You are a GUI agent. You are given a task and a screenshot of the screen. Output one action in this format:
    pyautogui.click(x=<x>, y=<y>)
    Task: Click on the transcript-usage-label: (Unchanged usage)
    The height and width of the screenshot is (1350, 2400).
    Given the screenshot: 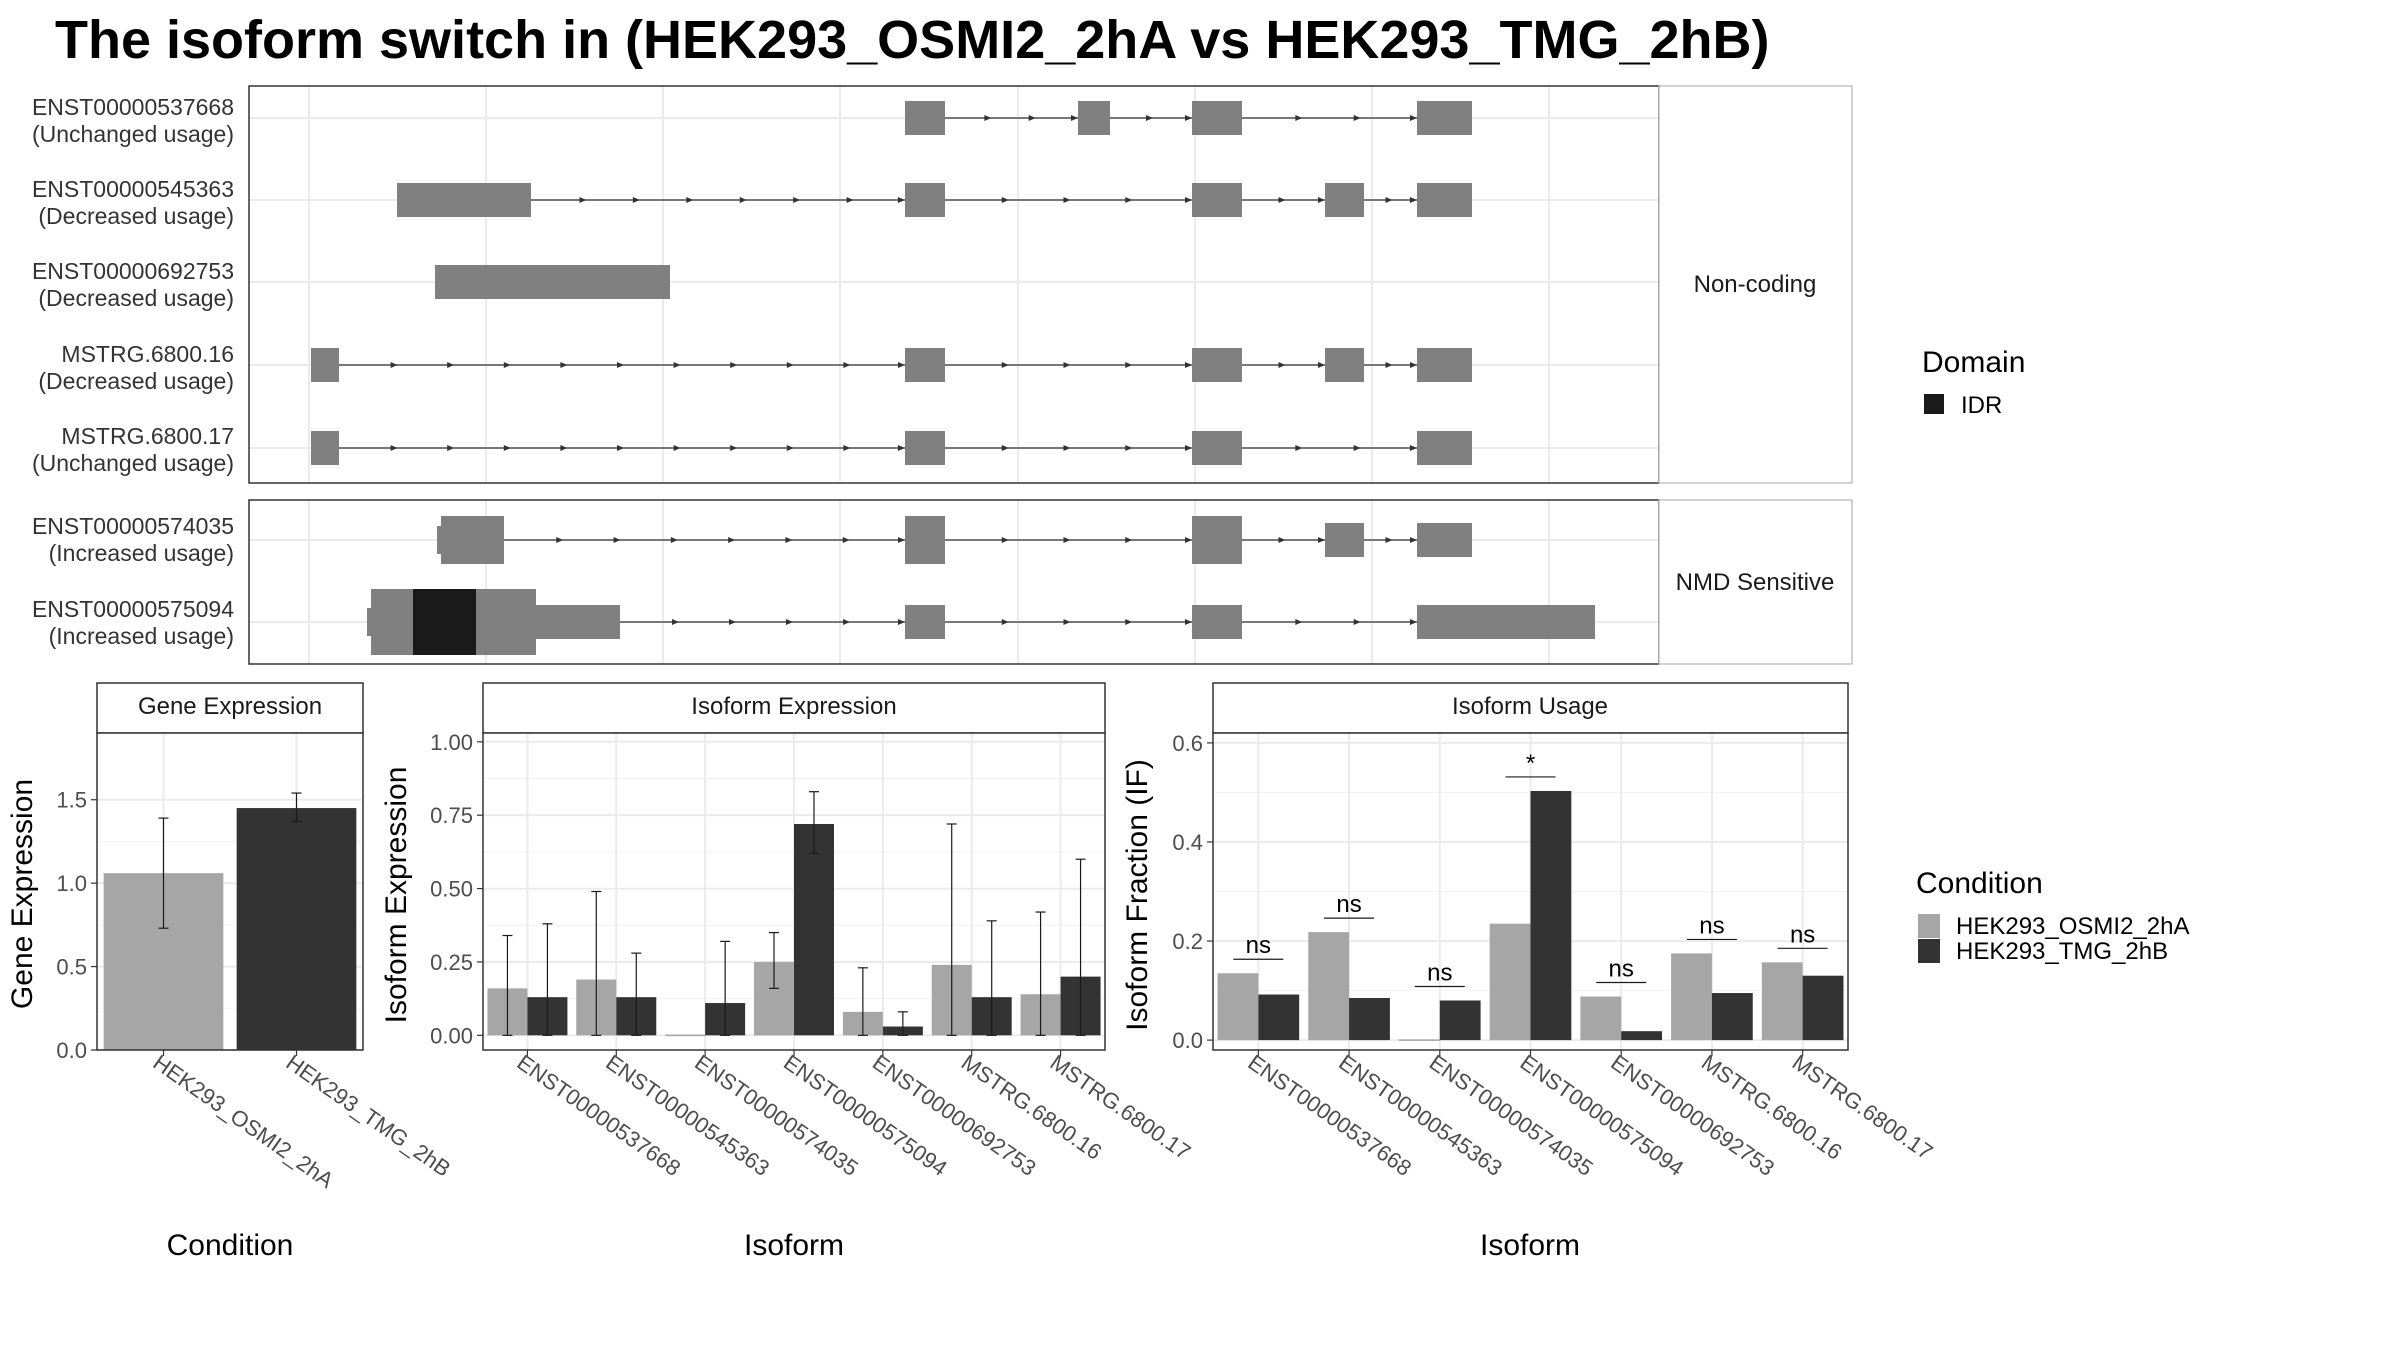 What is the action you would take?
    pyautogui.click(x=133, y=463)
    